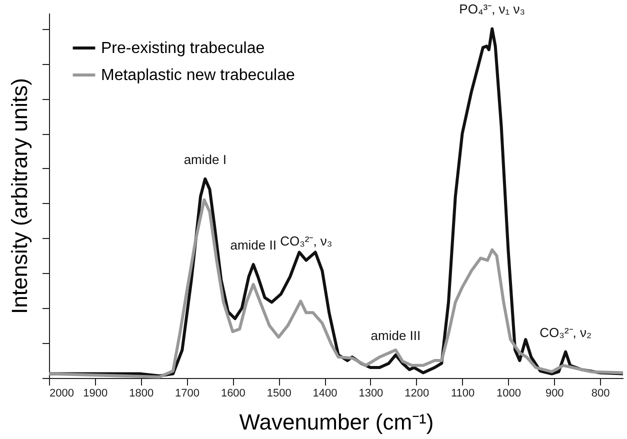 The width and height of the screenshot is (627, 439). Describe the element at coordinates (95, 394) in the screenshot. I see `x-tick-label: 1900` at that location.